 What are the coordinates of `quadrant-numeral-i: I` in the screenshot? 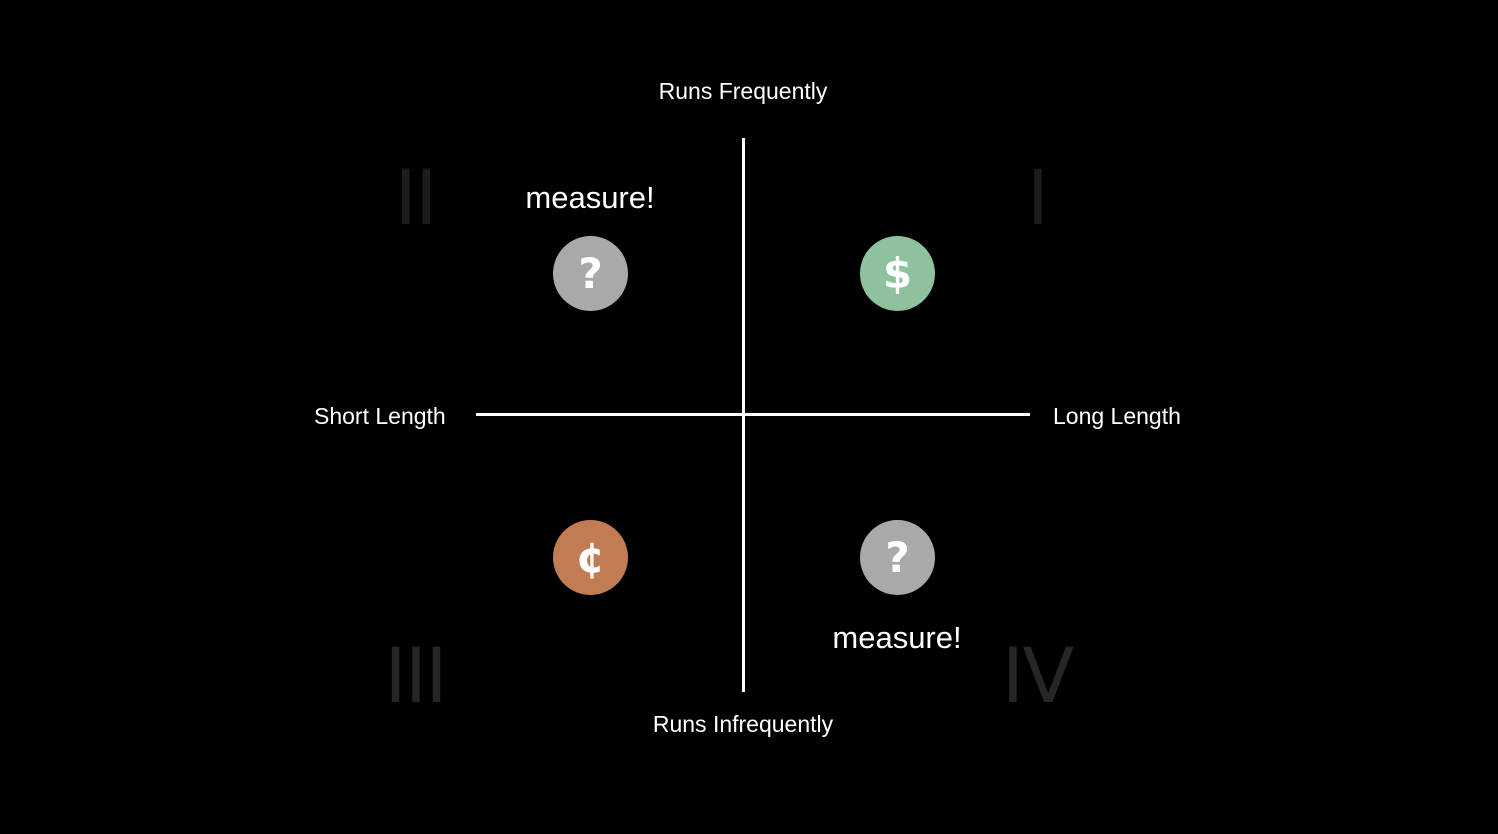 It's located at (1037, 197).